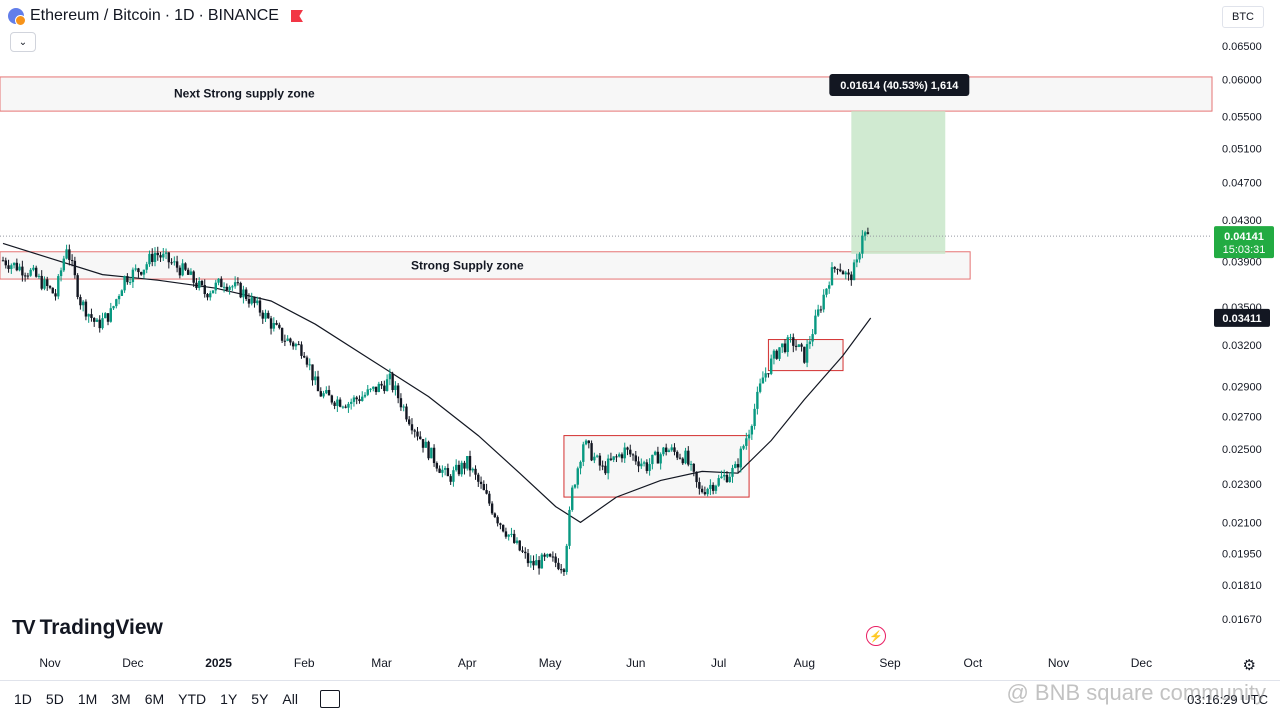  What do you see at coordinates (229, 699) in the screenshot?
I see `timeframe-1y: 1Y` at bounding box center [229, 699].